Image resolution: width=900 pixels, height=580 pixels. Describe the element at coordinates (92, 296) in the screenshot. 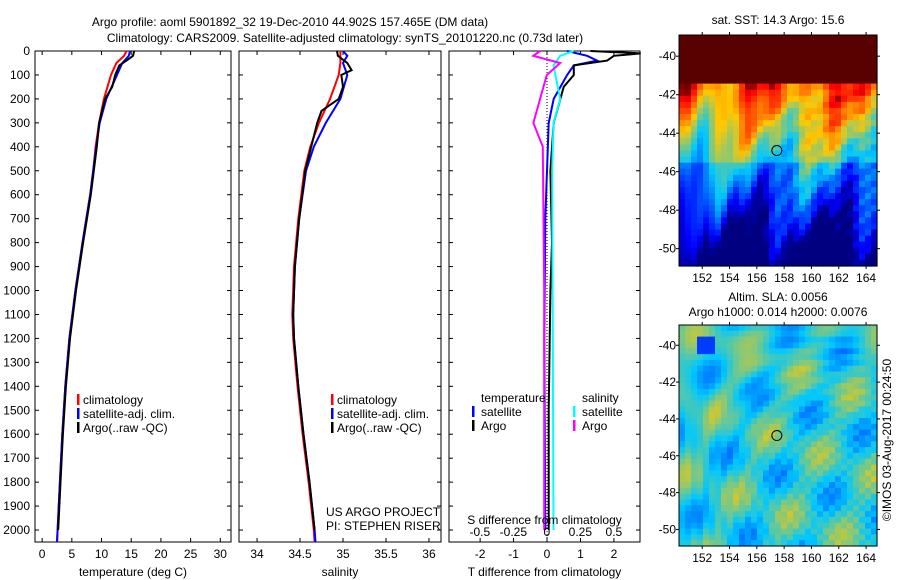

I see `series-line-climatology` at that location.